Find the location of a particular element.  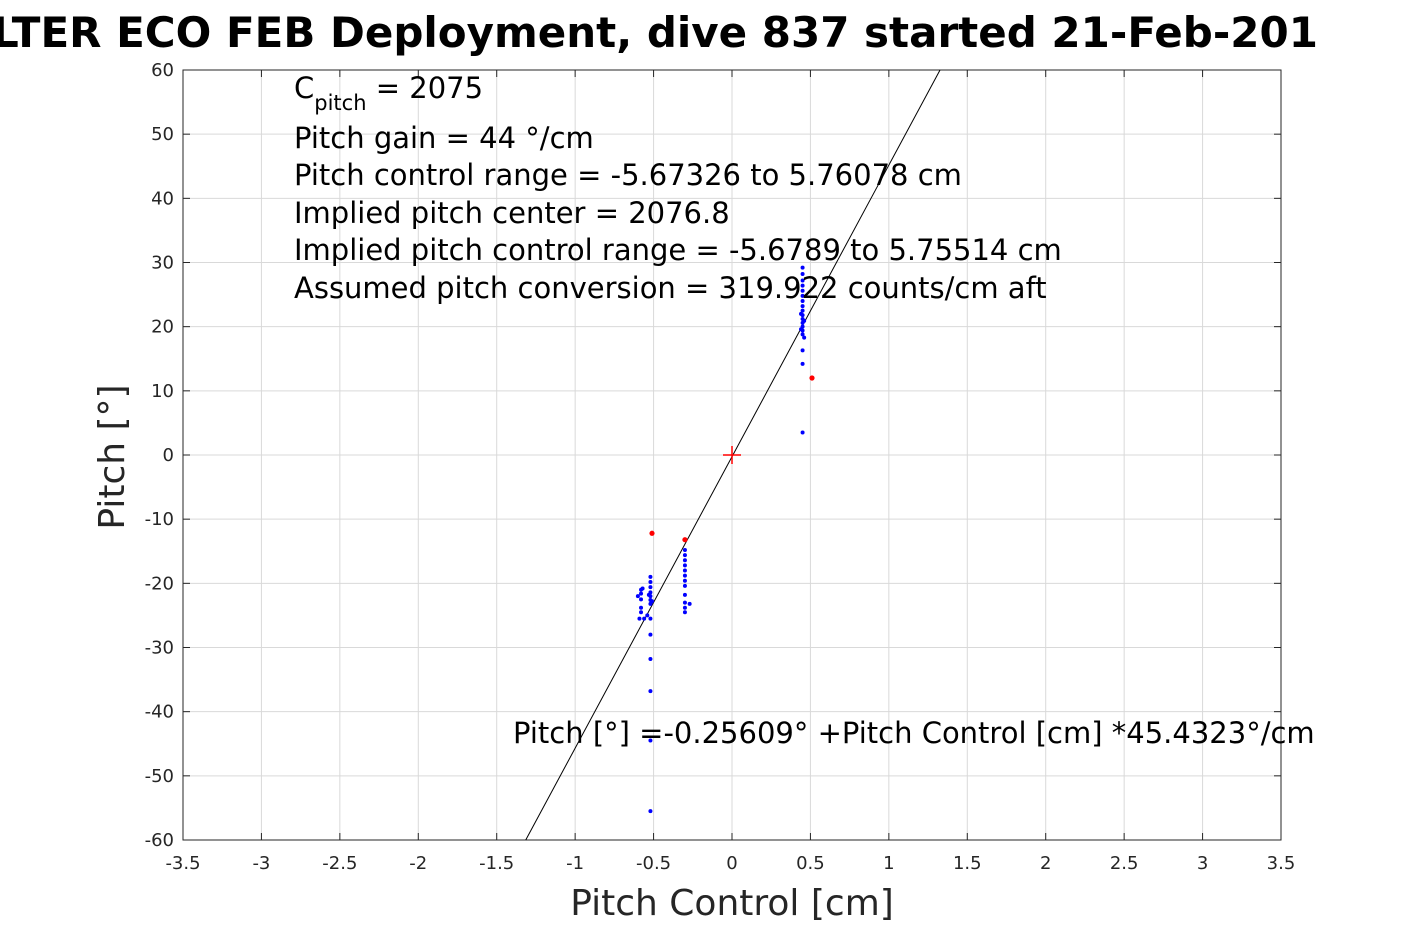

c-pitch-annotation: Cpitch = 2075 is located at coordinates (388, 93).